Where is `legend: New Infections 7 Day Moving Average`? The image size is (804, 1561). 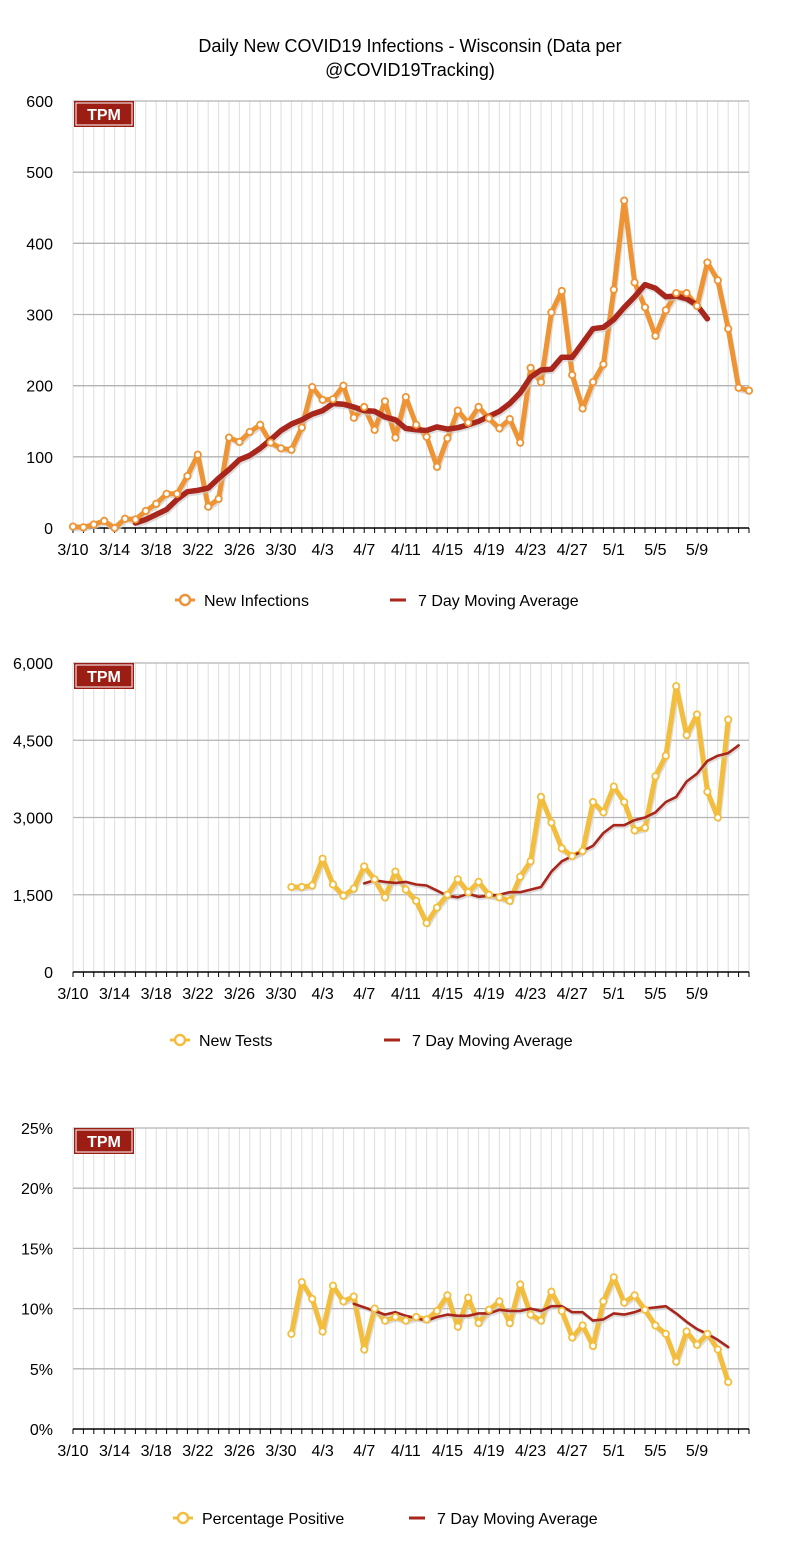
legend: New Infections 7 Day Moving Average is located at coordinates (377, 601).